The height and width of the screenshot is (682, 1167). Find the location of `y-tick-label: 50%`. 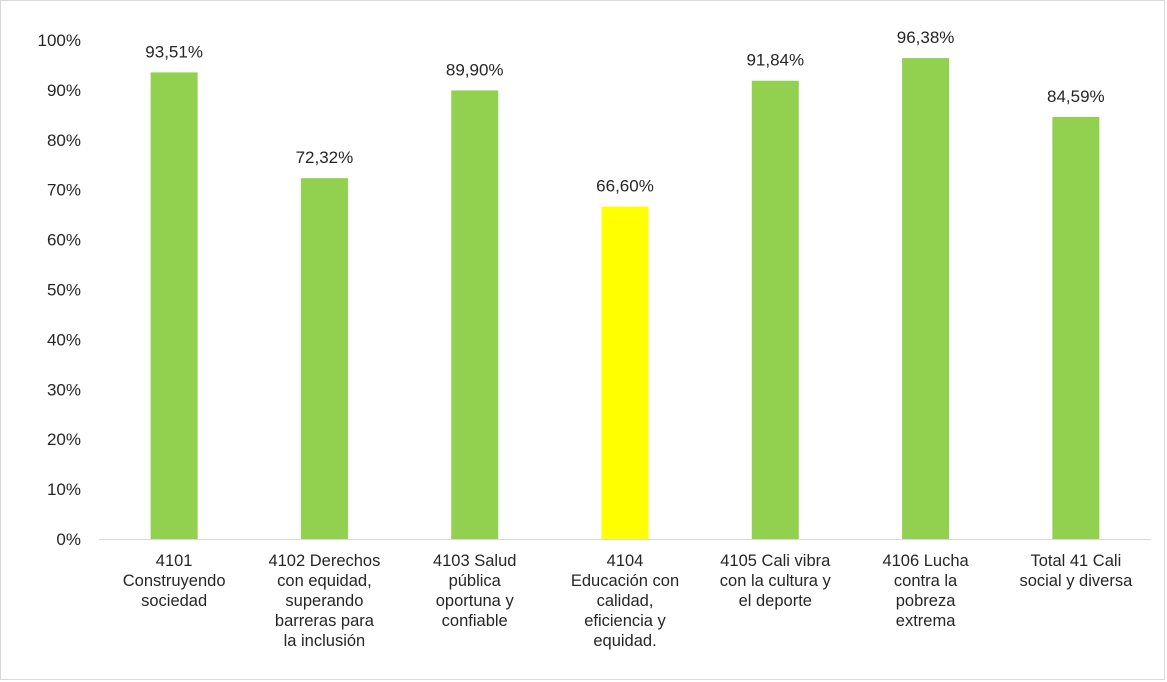

y-tick-label: 50% is located at coordinates (64, 290).